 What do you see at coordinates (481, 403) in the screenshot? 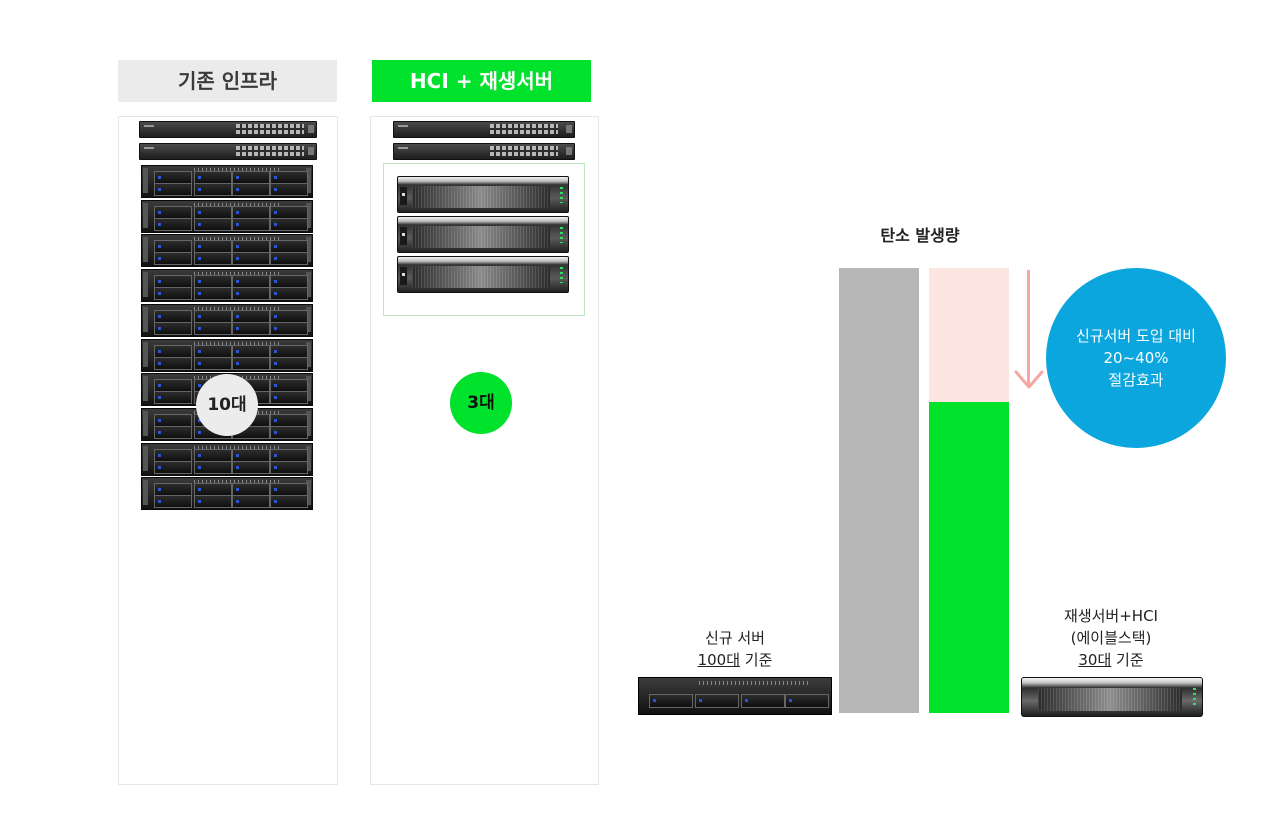
I see `hci-server-count-badge: 3대` at bounding box center [481, 403].